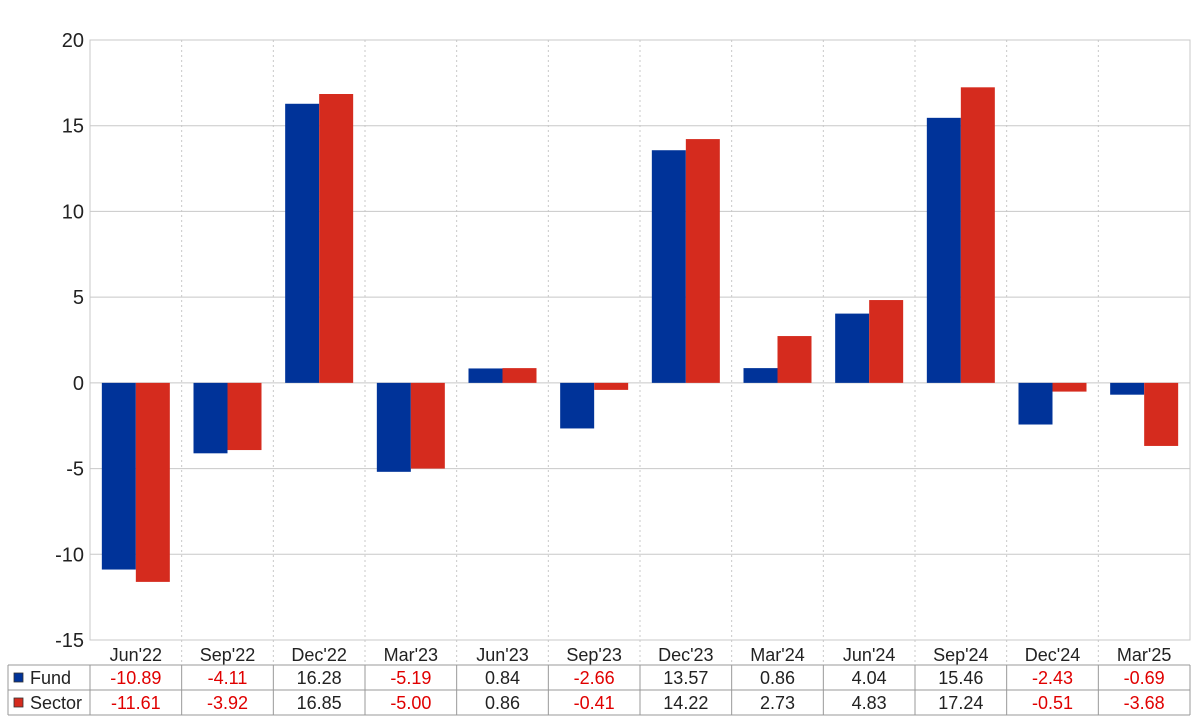 Image resolution: width=1200 pixels, height=725 pixels. Describe the element at coordinates (50, 678) in the screenshot. I see `legend-label-fund: Fund` at that location.